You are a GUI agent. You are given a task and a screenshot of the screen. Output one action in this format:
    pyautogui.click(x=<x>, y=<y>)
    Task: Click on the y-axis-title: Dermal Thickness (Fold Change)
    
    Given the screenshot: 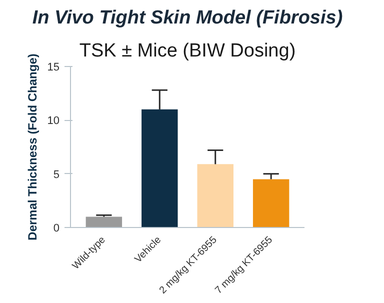 What is the action you would take?
    pyautogui.click(x=32, y=147)
    